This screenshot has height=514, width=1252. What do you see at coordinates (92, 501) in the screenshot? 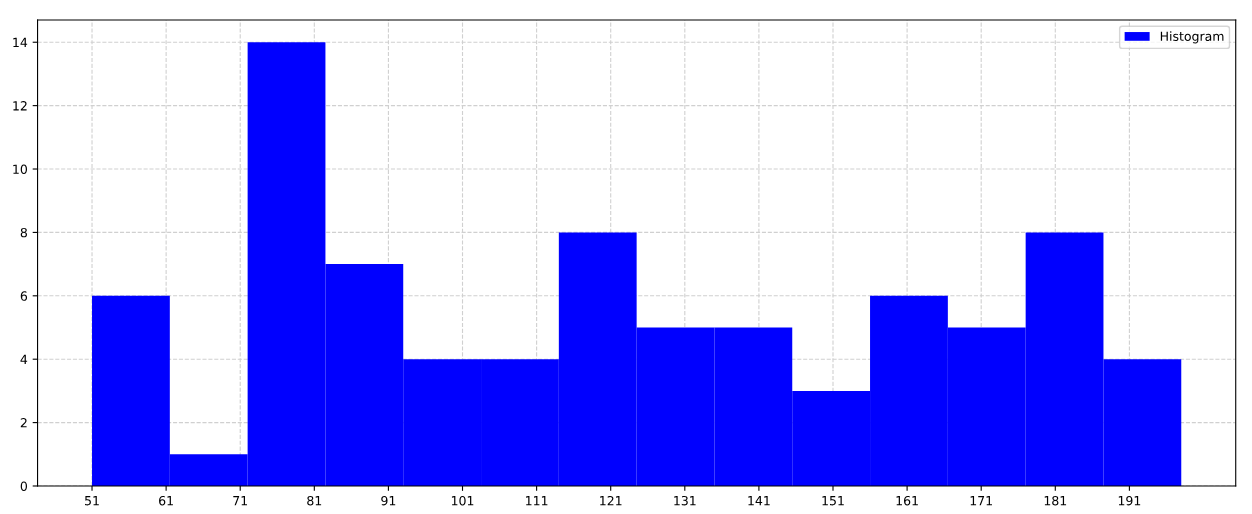
I see `x-tick-label: 51` at bounding box center [92, 501].